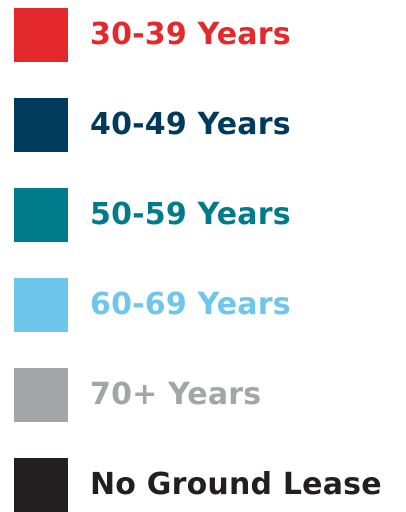 Image resolution: width=406 pixels, height=512 pixels. Describe the element at coordinates (190, 304) in the screenshot. I see `legend-label: 60-69 Years` at that location.